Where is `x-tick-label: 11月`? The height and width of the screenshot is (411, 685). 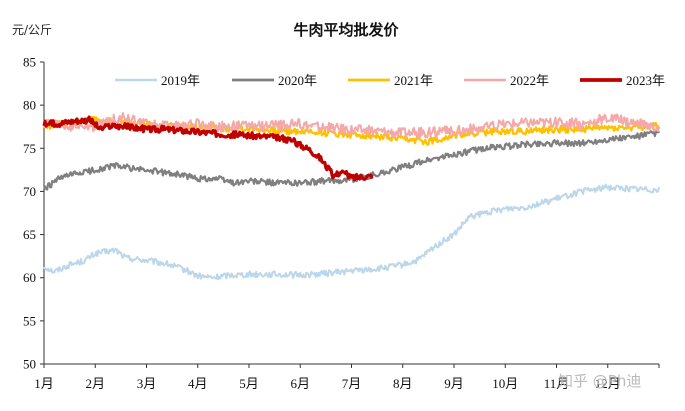 x-tick-label: 11月 is located at coordinates (557, 383).